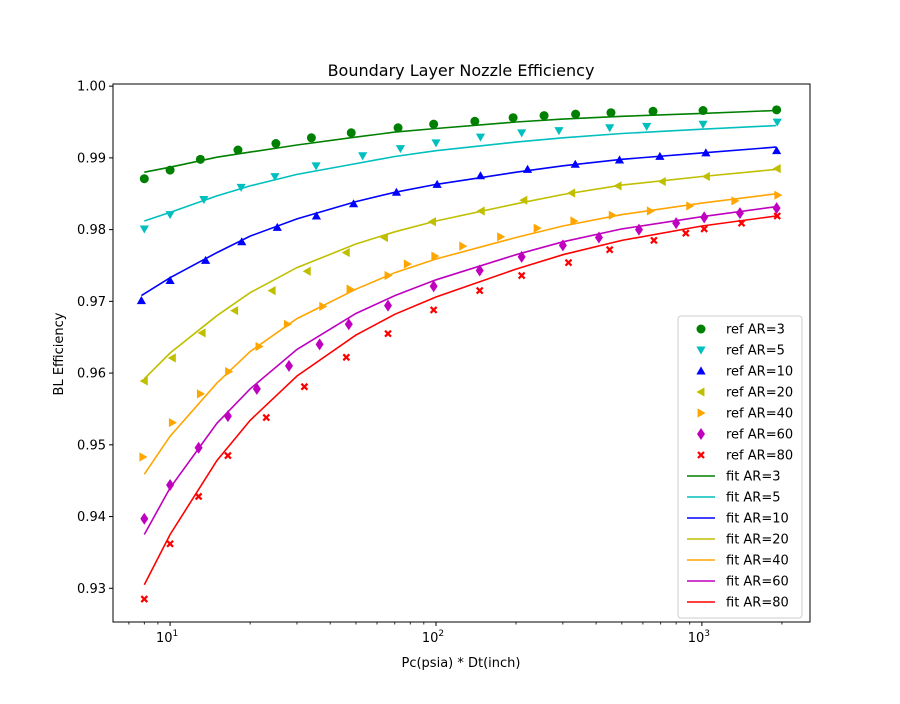 This screenshot has width=900, height=704. Describe the element at coordinates (740, 467) in the screenshot. I see `legend-box` at that location.